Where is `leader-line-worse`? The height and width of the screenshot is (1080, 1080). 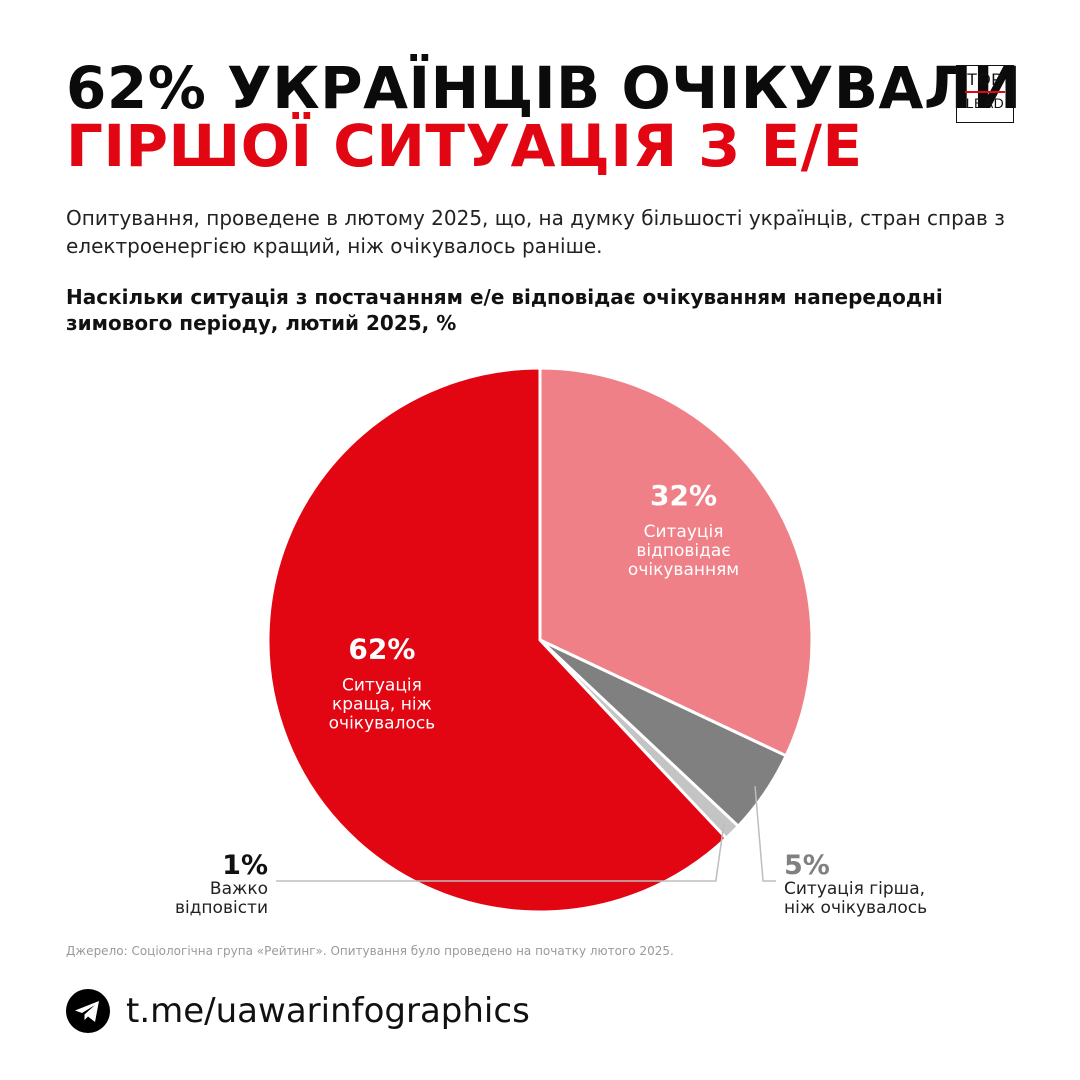
leader-line-worse is located at coordinates (765, 834).